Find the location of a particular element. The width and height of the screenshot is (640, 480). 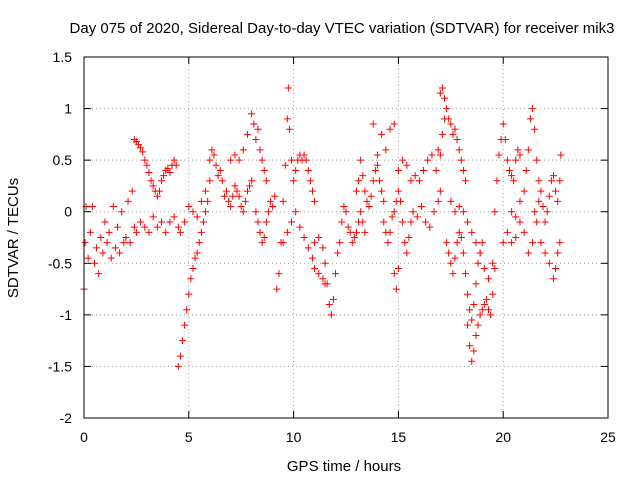

x-tick-label: 5 is located at coordinates (189, 437).